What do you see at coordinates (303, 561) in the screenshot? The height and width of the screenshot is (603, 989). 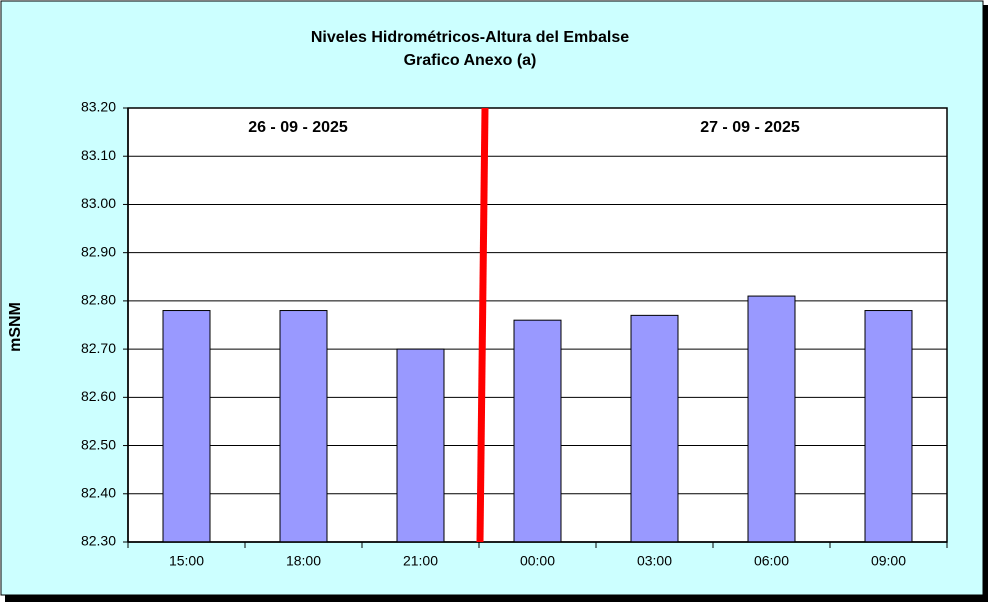 I see `x-tick-label: 18:00` at bounding box center [303, 561].